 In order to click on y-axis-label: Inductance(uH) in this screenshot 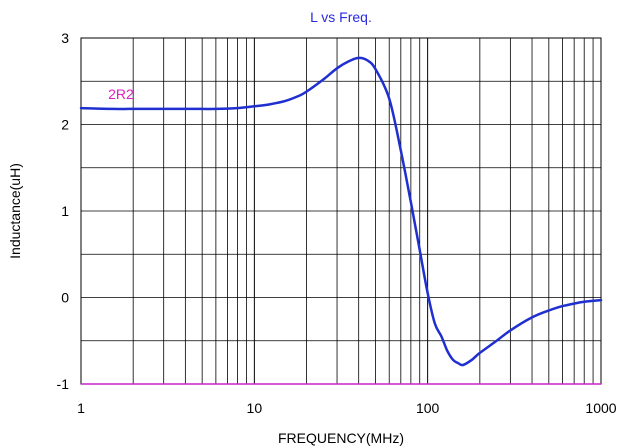, I will do `click(15, 211)`.